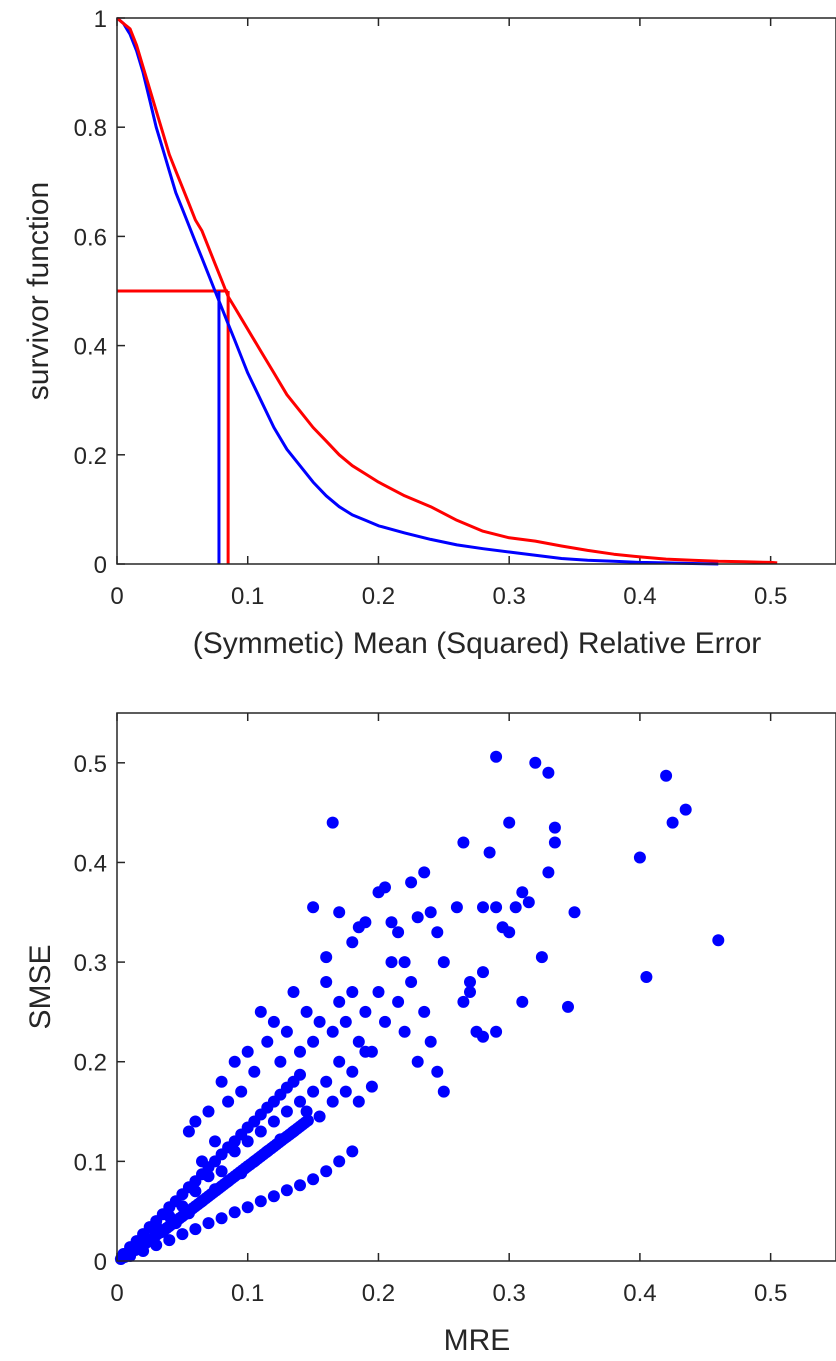  Describe the element at coordinates (378, 596) in the screenshot. I see `top-x-tick-label: 0.2` at that location.